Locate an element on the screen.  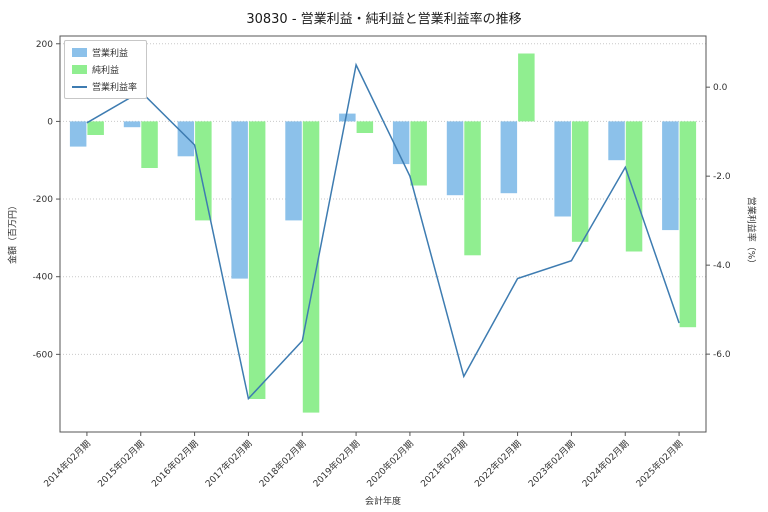
x-tick-label: 2017年02月期 is located at coordinates (229, 464).